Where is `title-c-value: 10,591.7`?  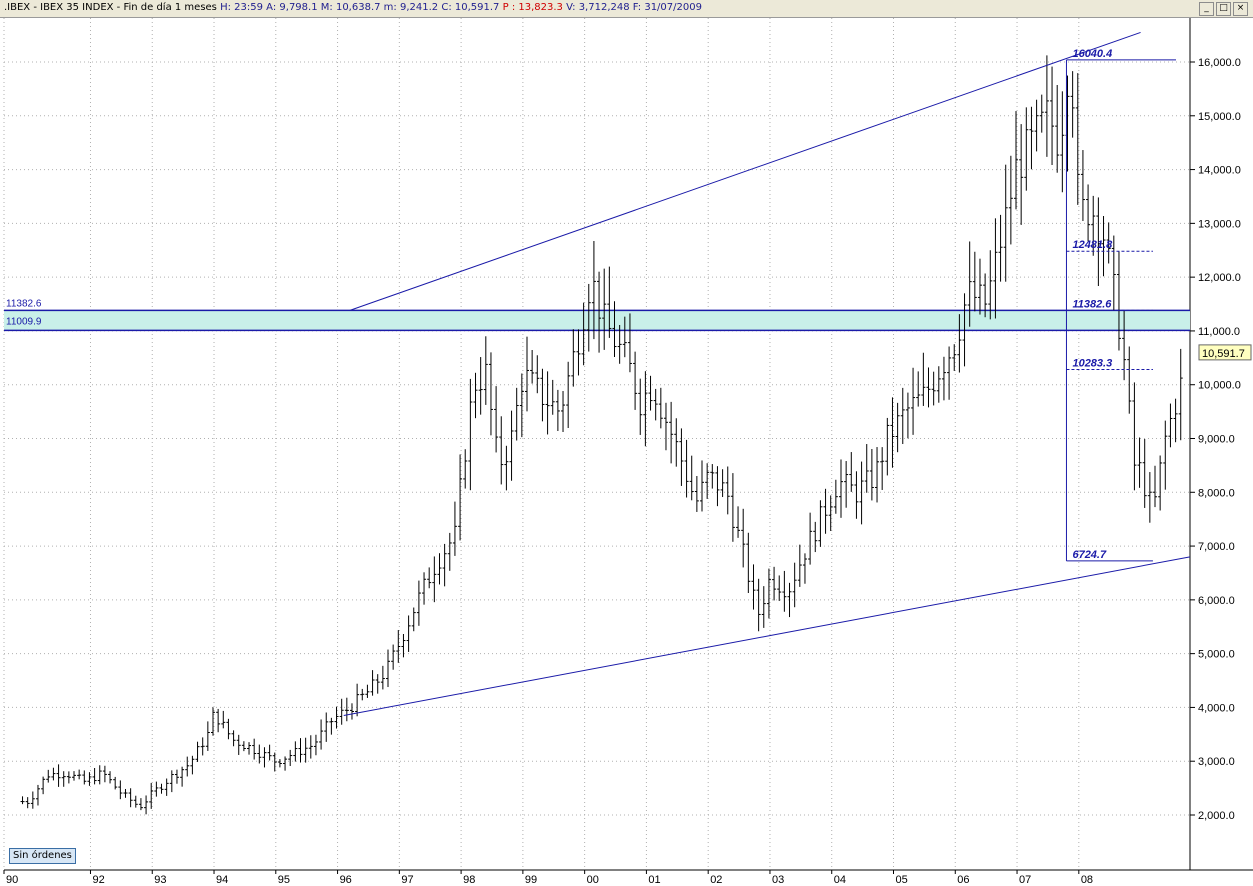 title-c-value: 10,591.7 is located at coordinates (477, 7).